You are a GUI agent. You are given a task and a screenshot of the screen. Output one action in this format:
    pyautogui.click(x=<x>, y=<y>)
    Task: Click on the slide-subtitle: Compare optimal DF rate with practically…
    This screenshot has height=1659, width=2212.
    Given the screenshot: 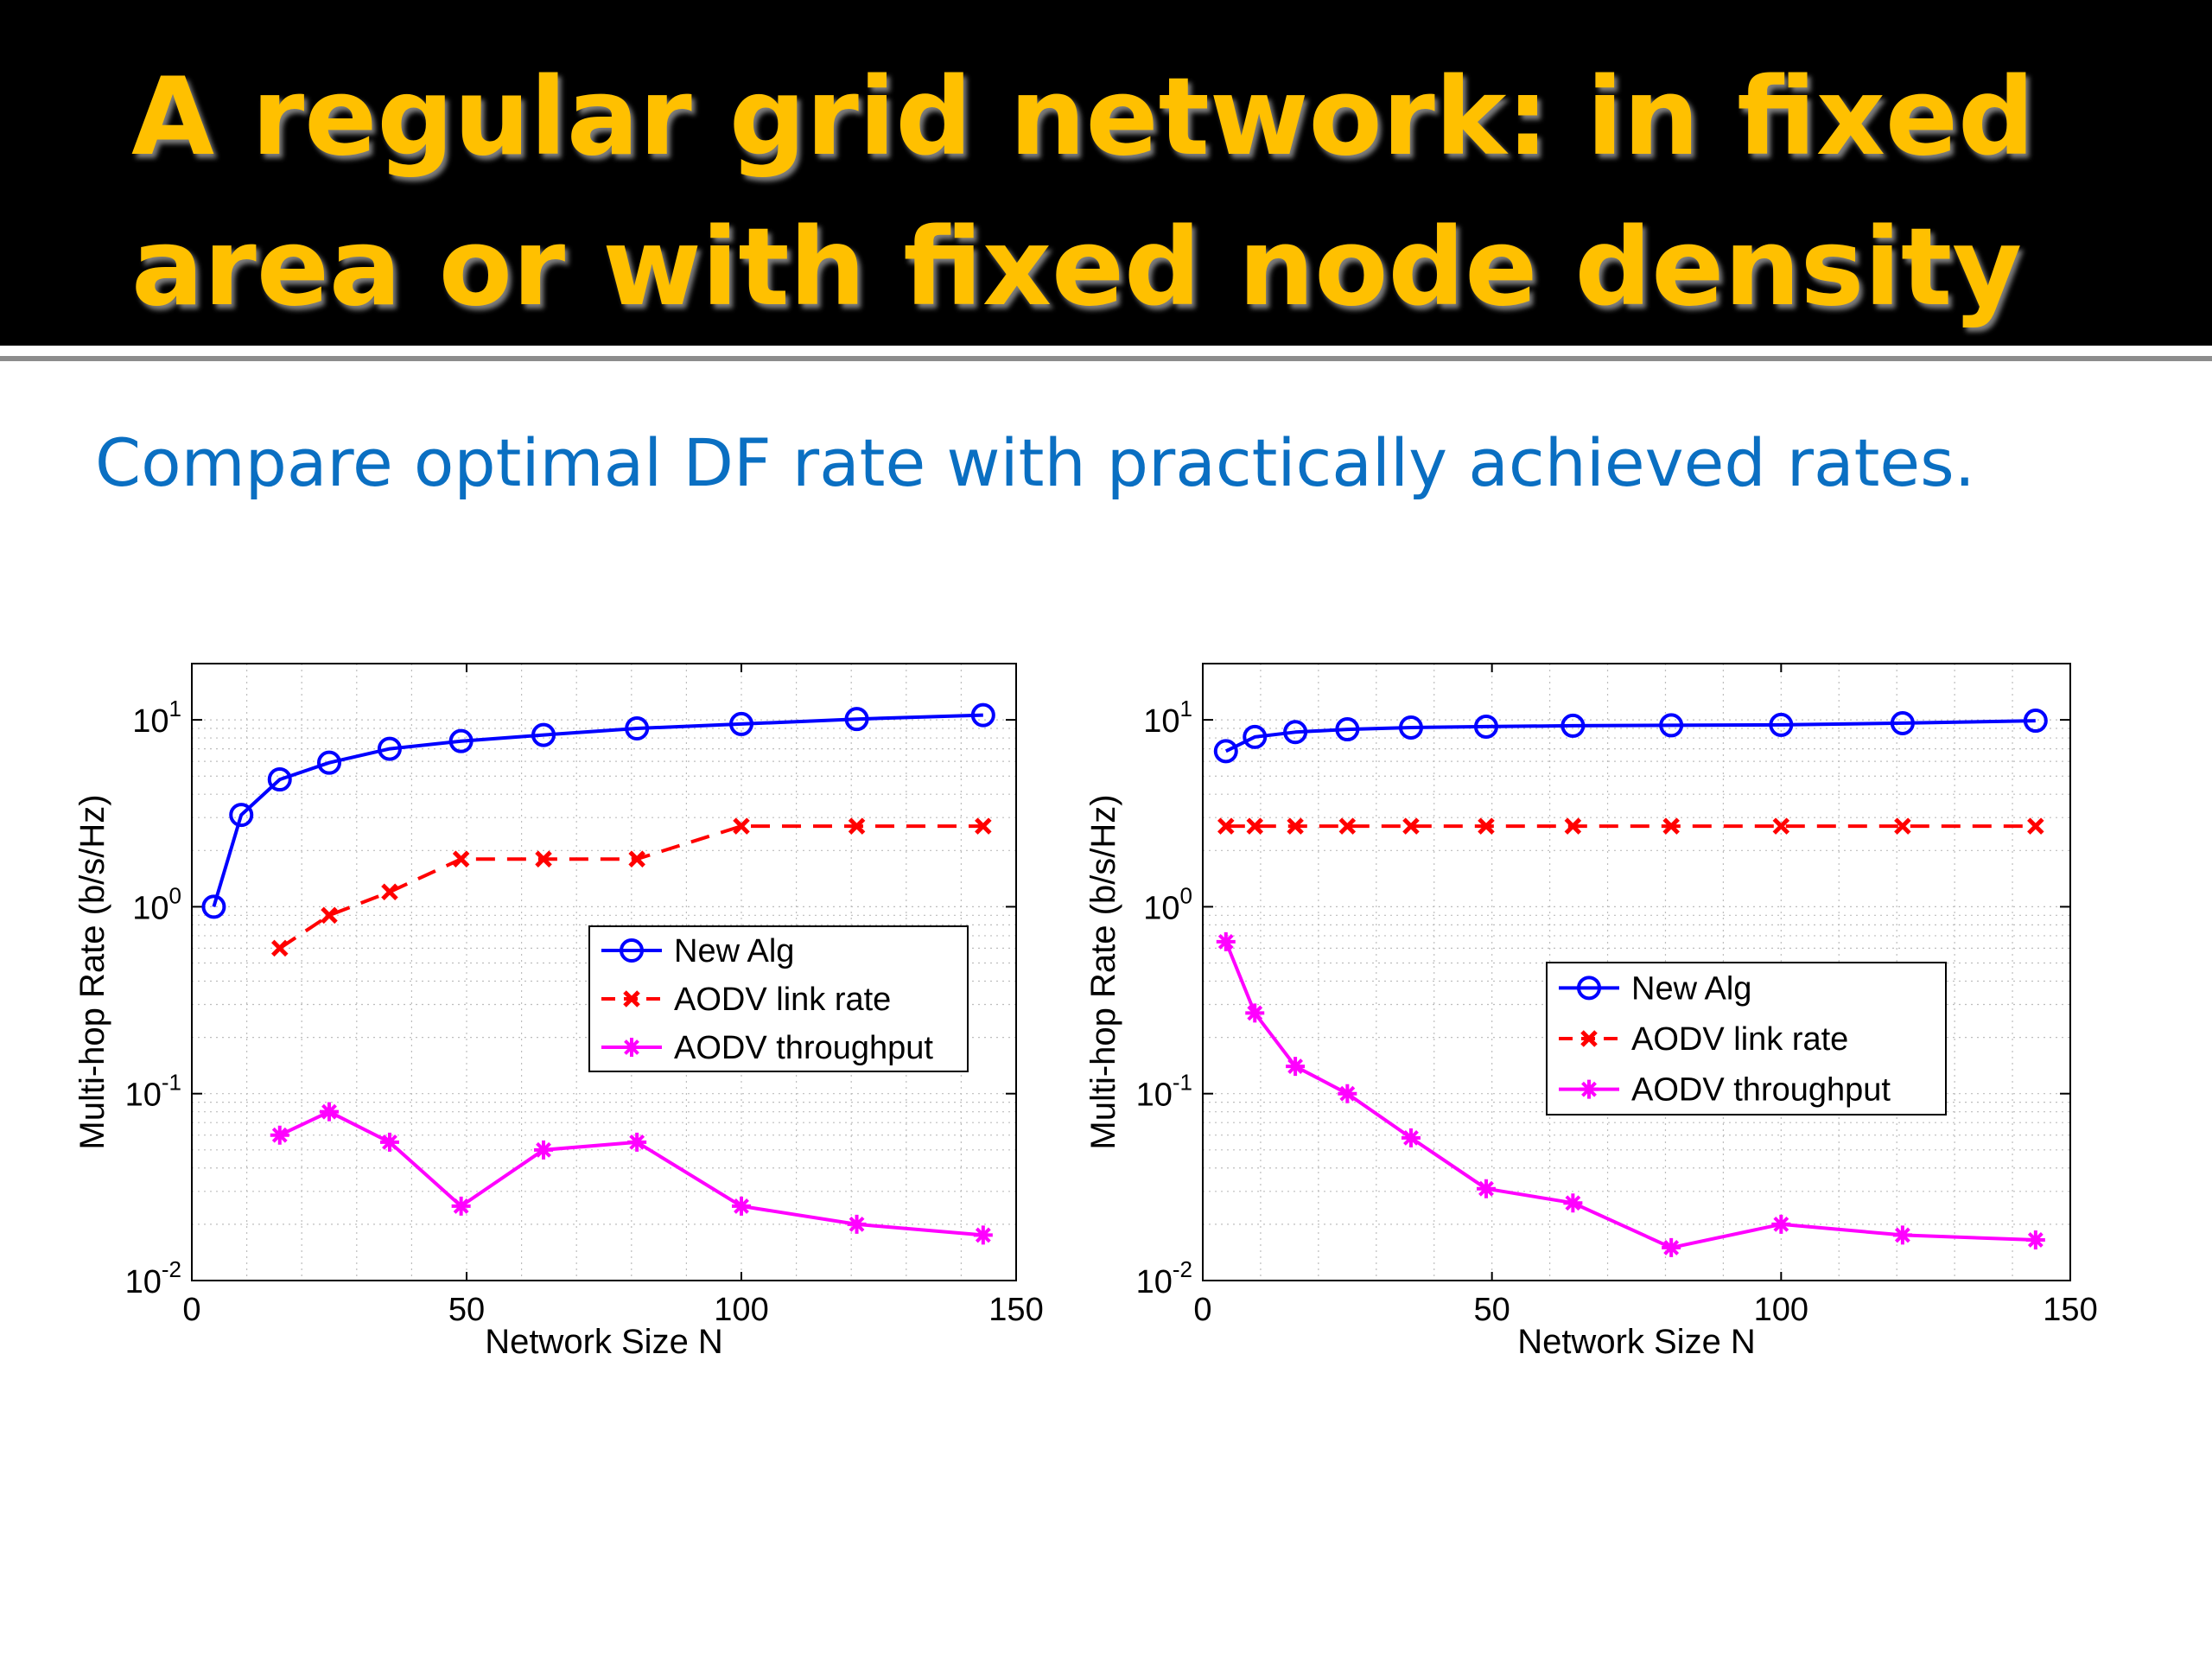 What is the action you would take?
    pyautogui.click(x=1035, y=462)
    